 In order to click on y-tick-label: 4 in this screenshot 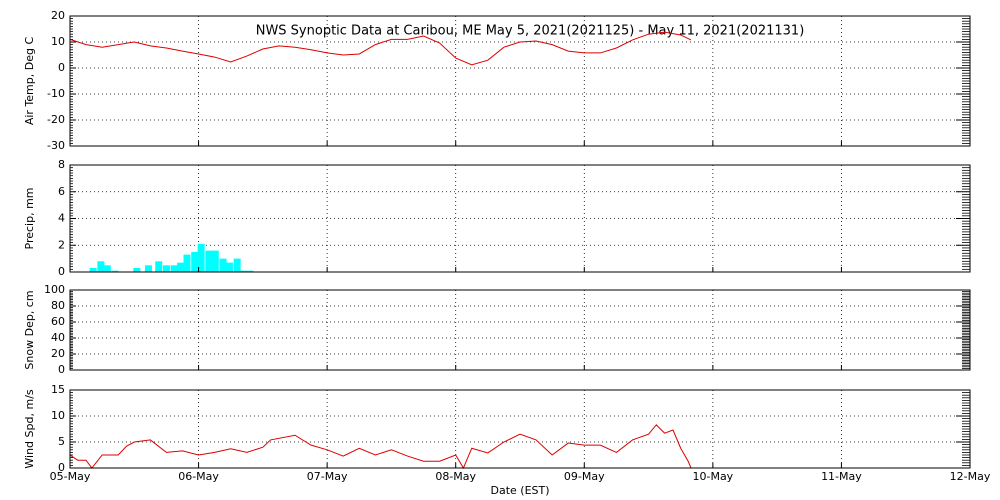, I will do `click(61, 218)`.